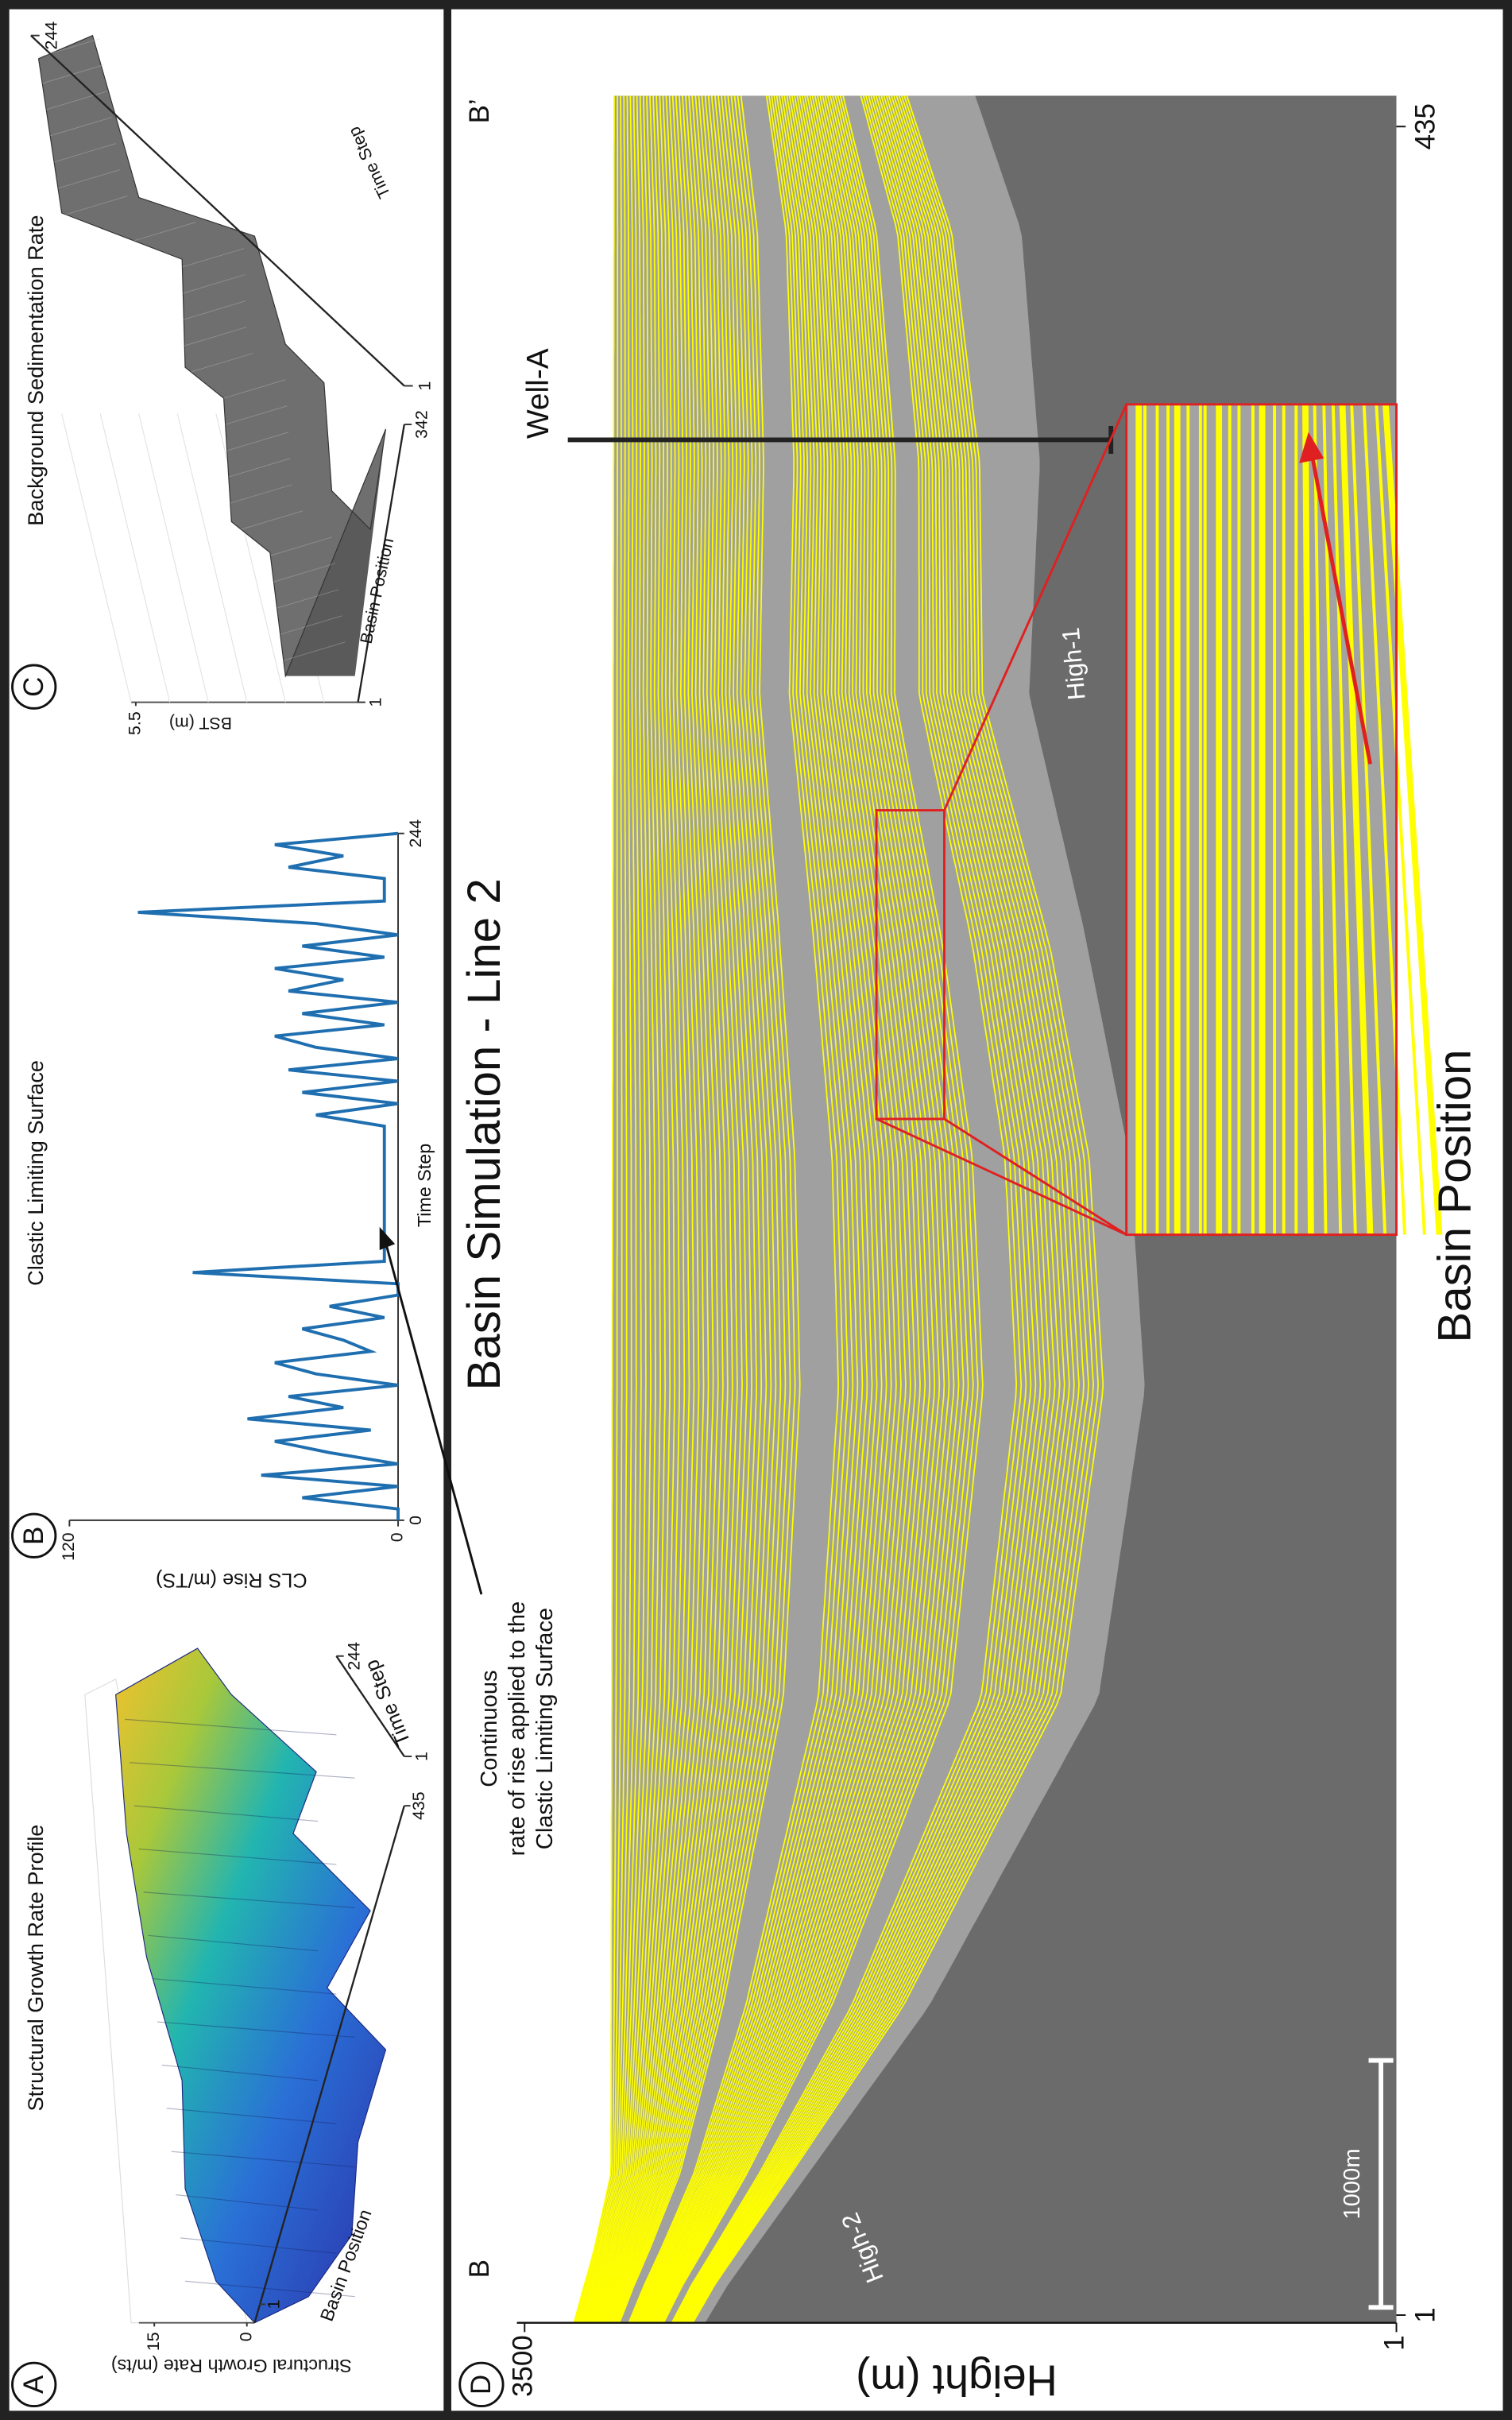  I want to click on y-tick-label: 3500, so click(523, 2366).